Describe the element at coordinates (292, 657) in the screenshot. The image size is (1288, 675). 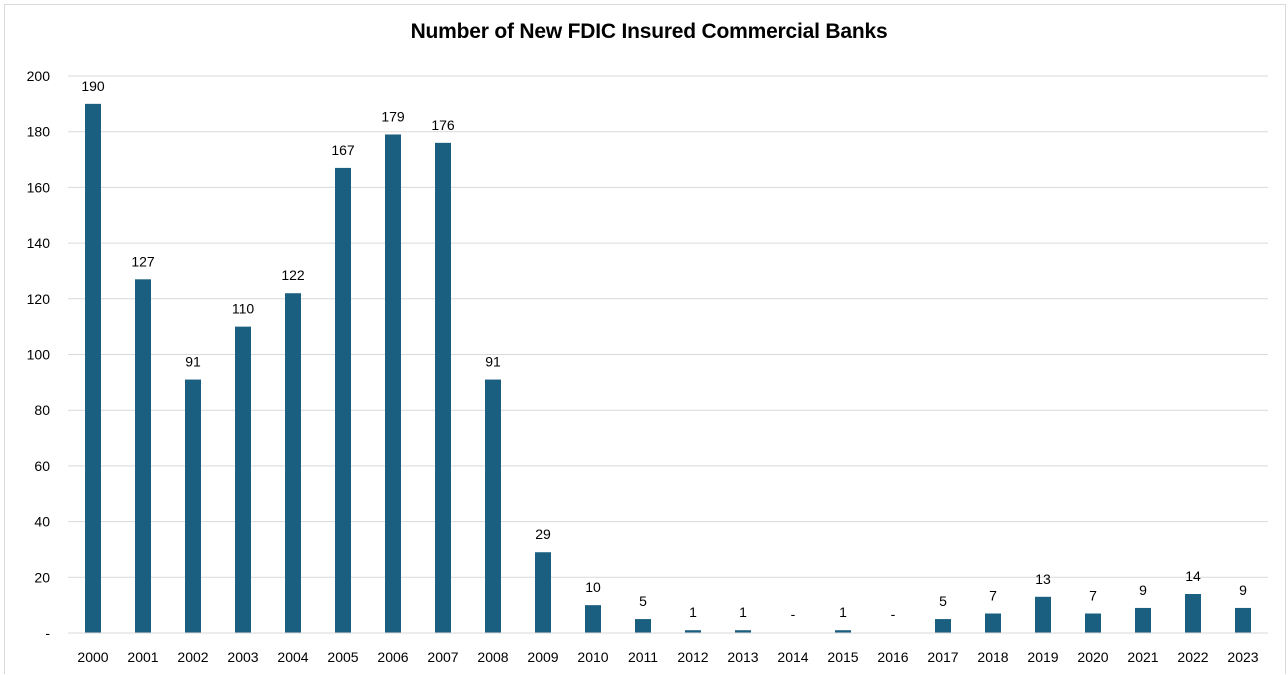
I see `x-tick-label: 2004` at that location.